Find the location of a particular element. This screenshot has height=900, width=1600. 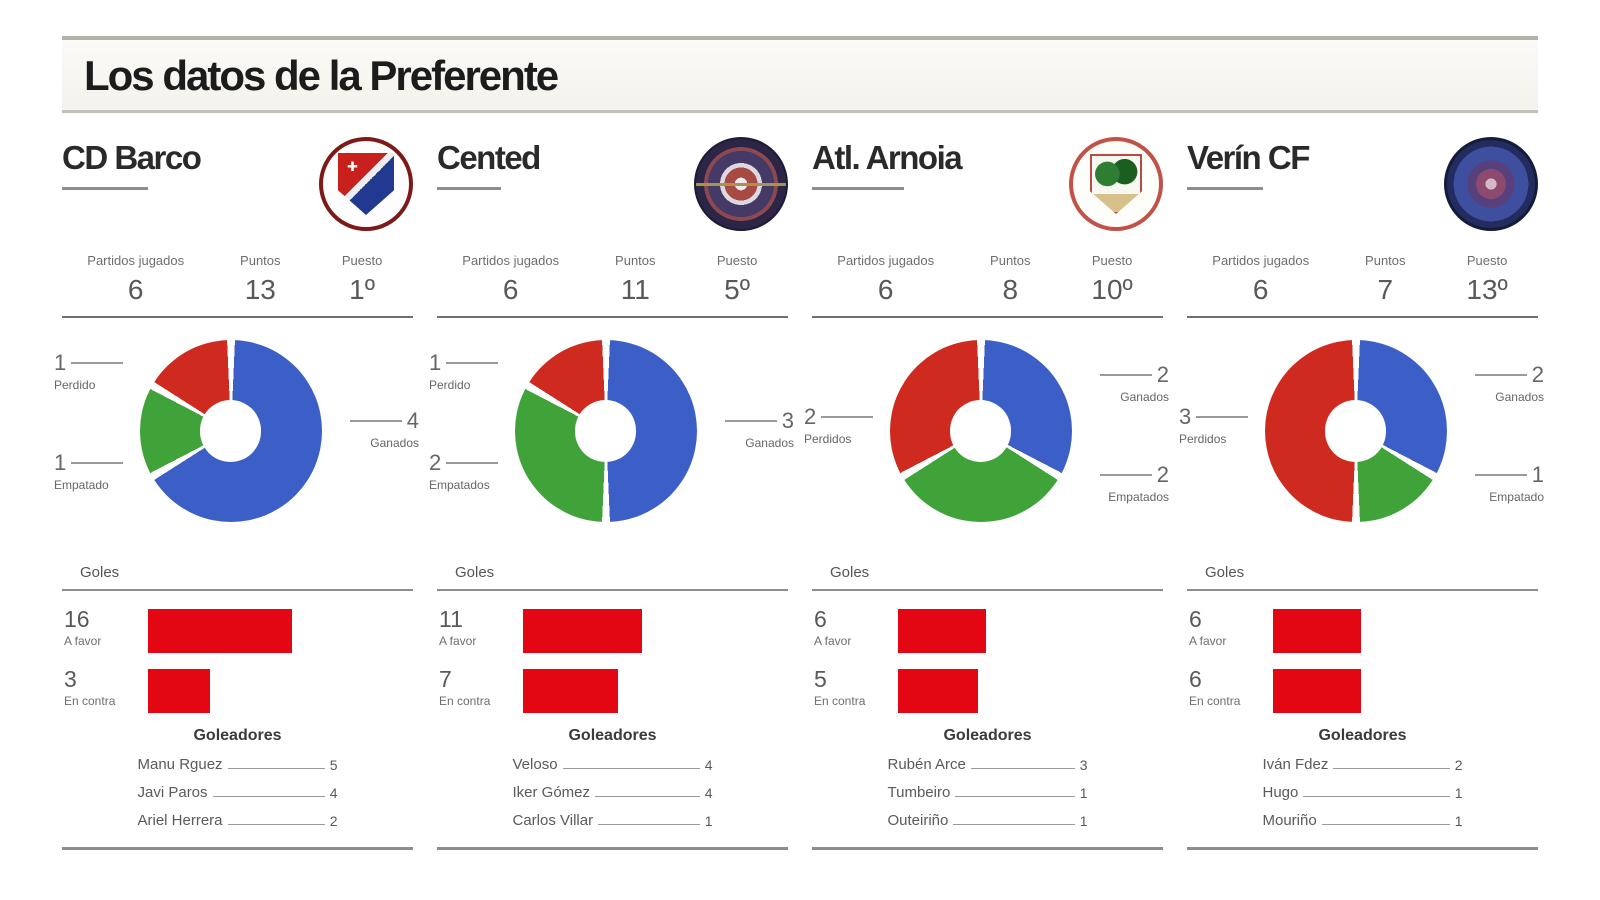

scorer-row: Iker Gómez 4 is located at coordinates (613, 792).